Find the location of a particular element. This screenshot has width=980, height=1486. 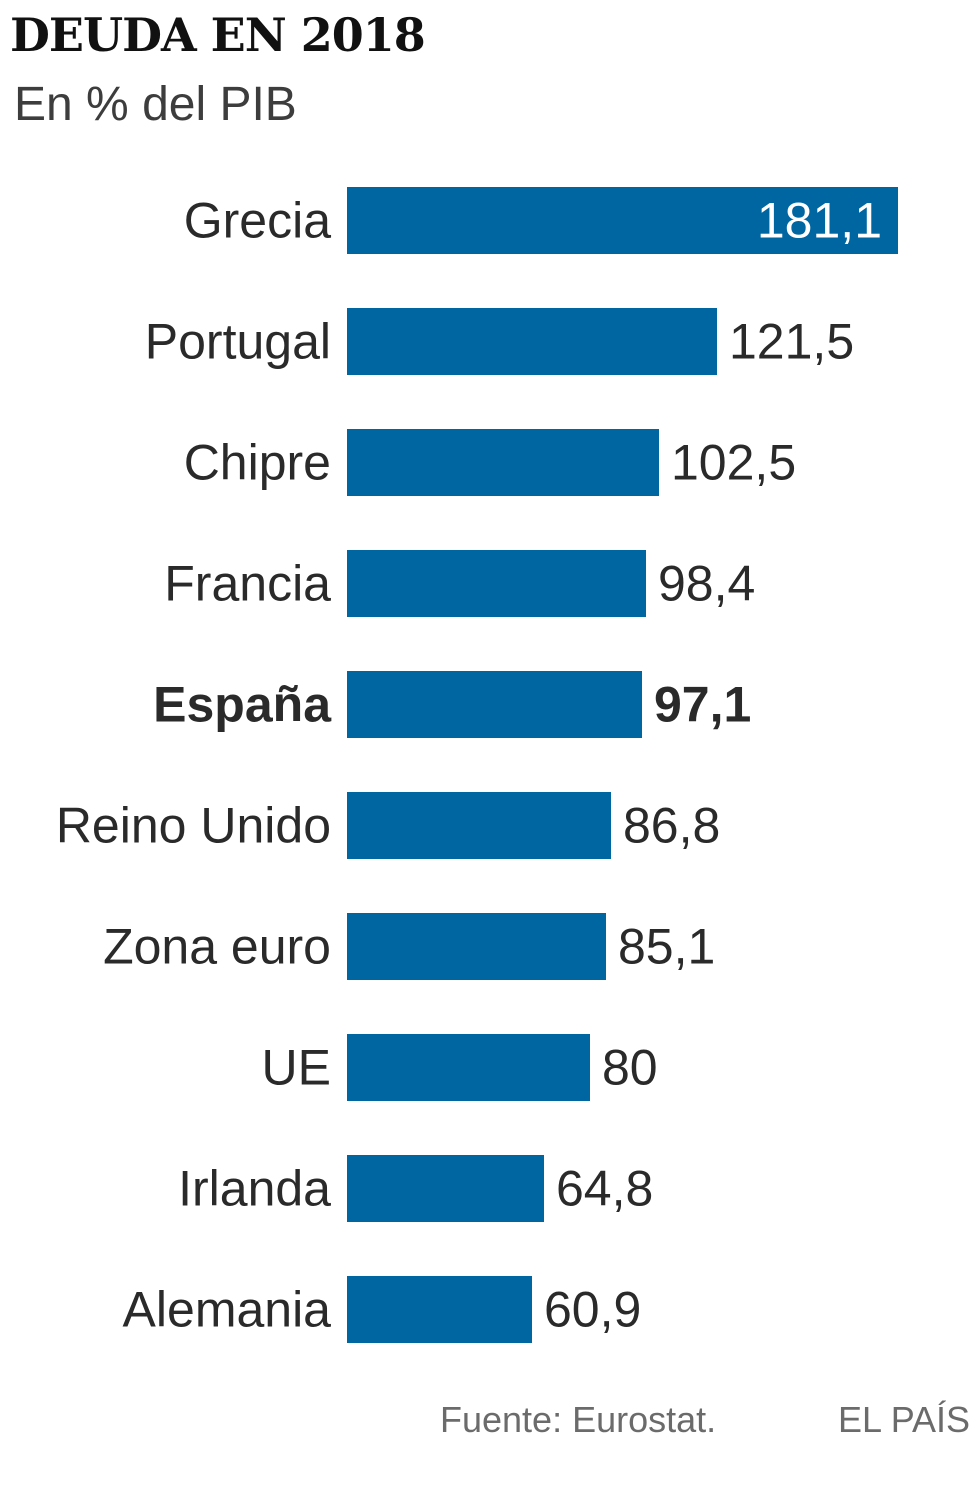

category-label: Chipre is located at coordinates (257, 463).